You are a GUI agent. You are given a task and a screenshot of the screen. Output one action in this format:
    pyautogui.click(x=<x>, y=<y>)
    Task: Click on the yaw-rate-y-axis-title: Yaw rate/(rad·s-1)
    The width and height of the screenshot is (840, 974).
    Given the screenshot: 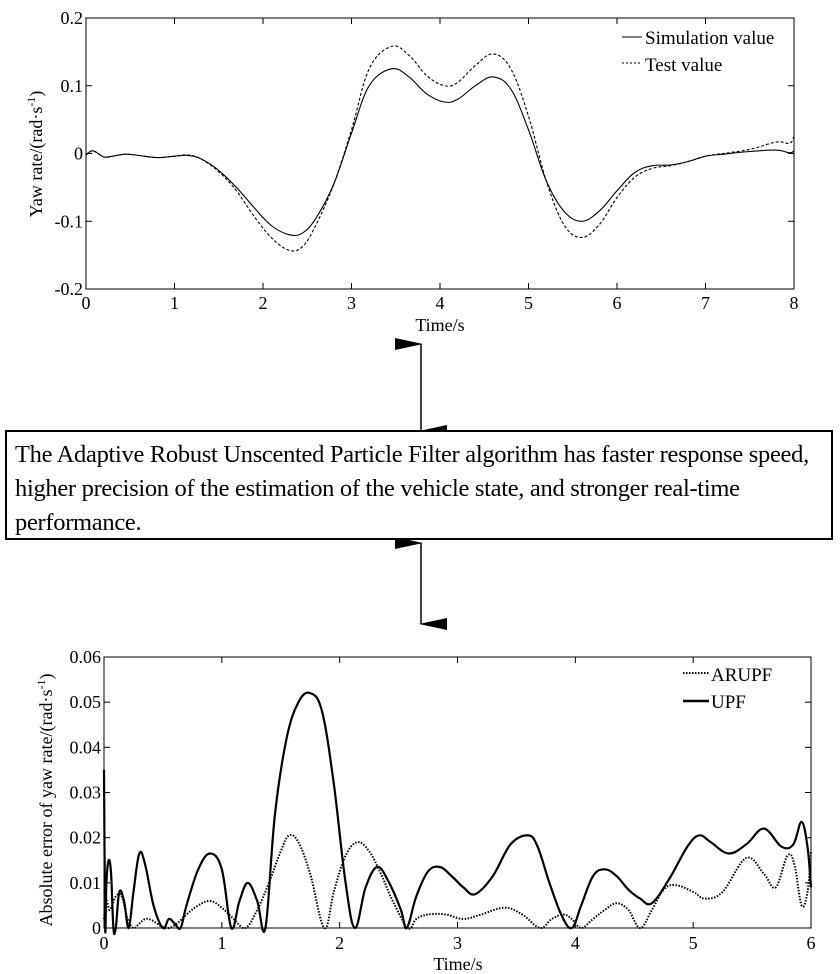 What is the action you would take?
    pyautogui.click(x=35, y=154)
    